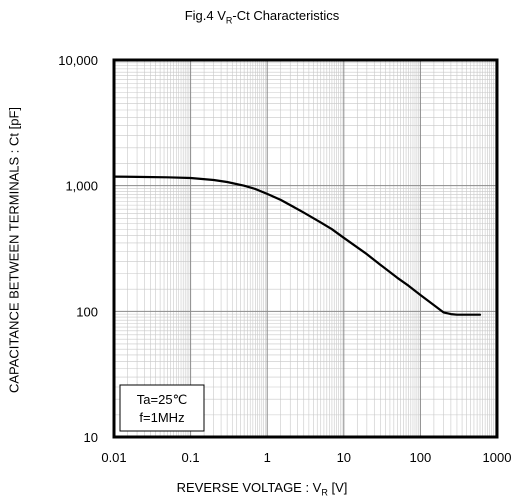 This screenshot has height=504, width=524. What do you see at coordinates (162, 399) in the screenshot?
I see `conditions-text: Ta=25℃` at bounding box center [162, 399].